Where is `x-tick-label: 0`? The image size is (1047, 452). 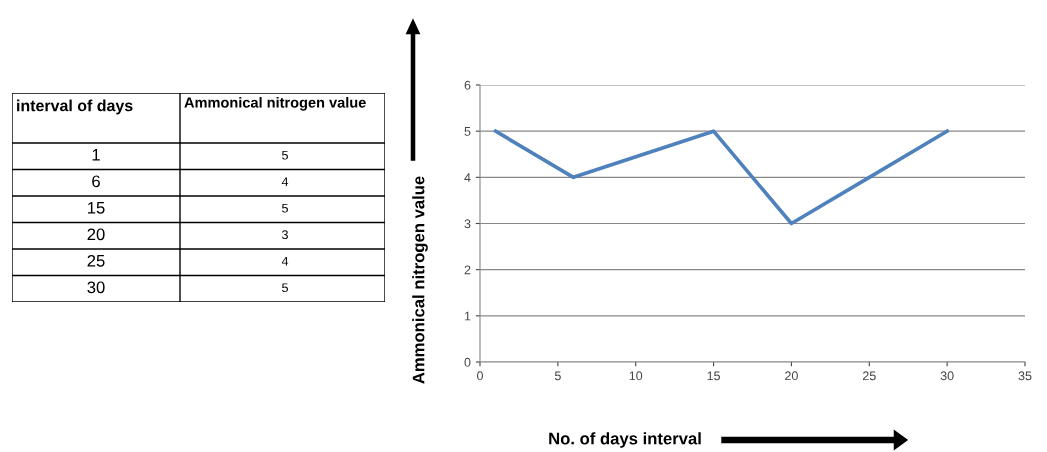
x-tick-label: 0 is located at coordinates (480, 376).